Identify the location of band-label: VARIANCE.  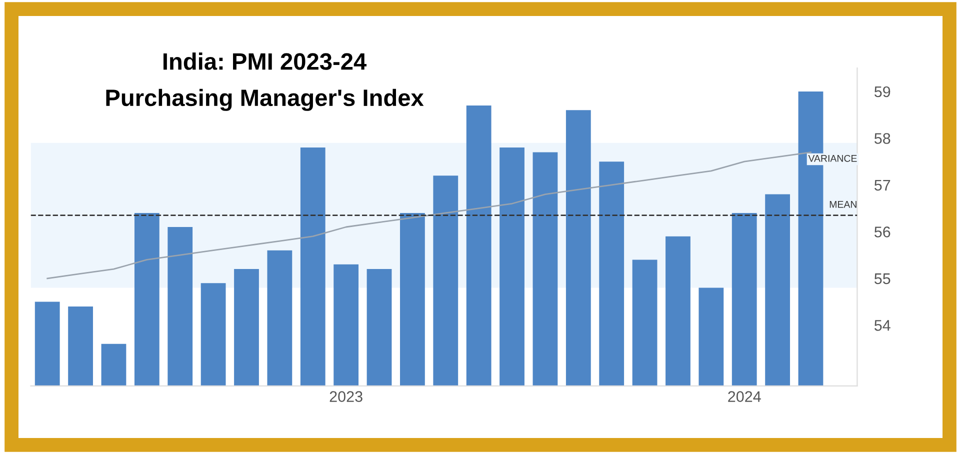
(832, 158).